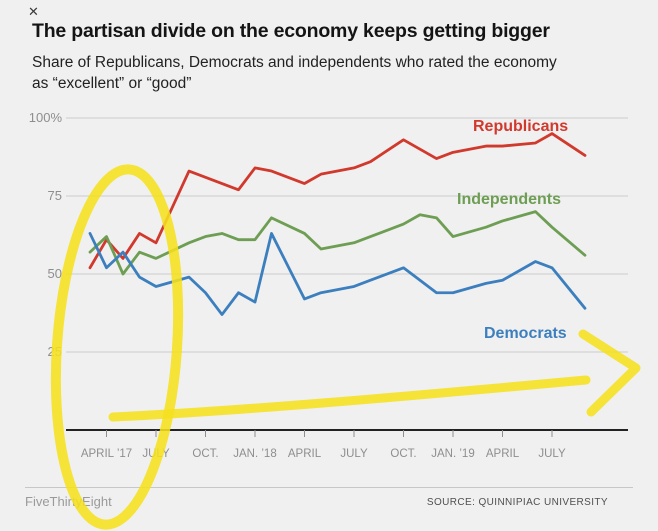 The height and width of the screenshot is (531, 658). What do you see at coordinates (254, 454) in the screenshot?
I see `x-axis-label: JAN. ’18` at bounding box center [254, 454].